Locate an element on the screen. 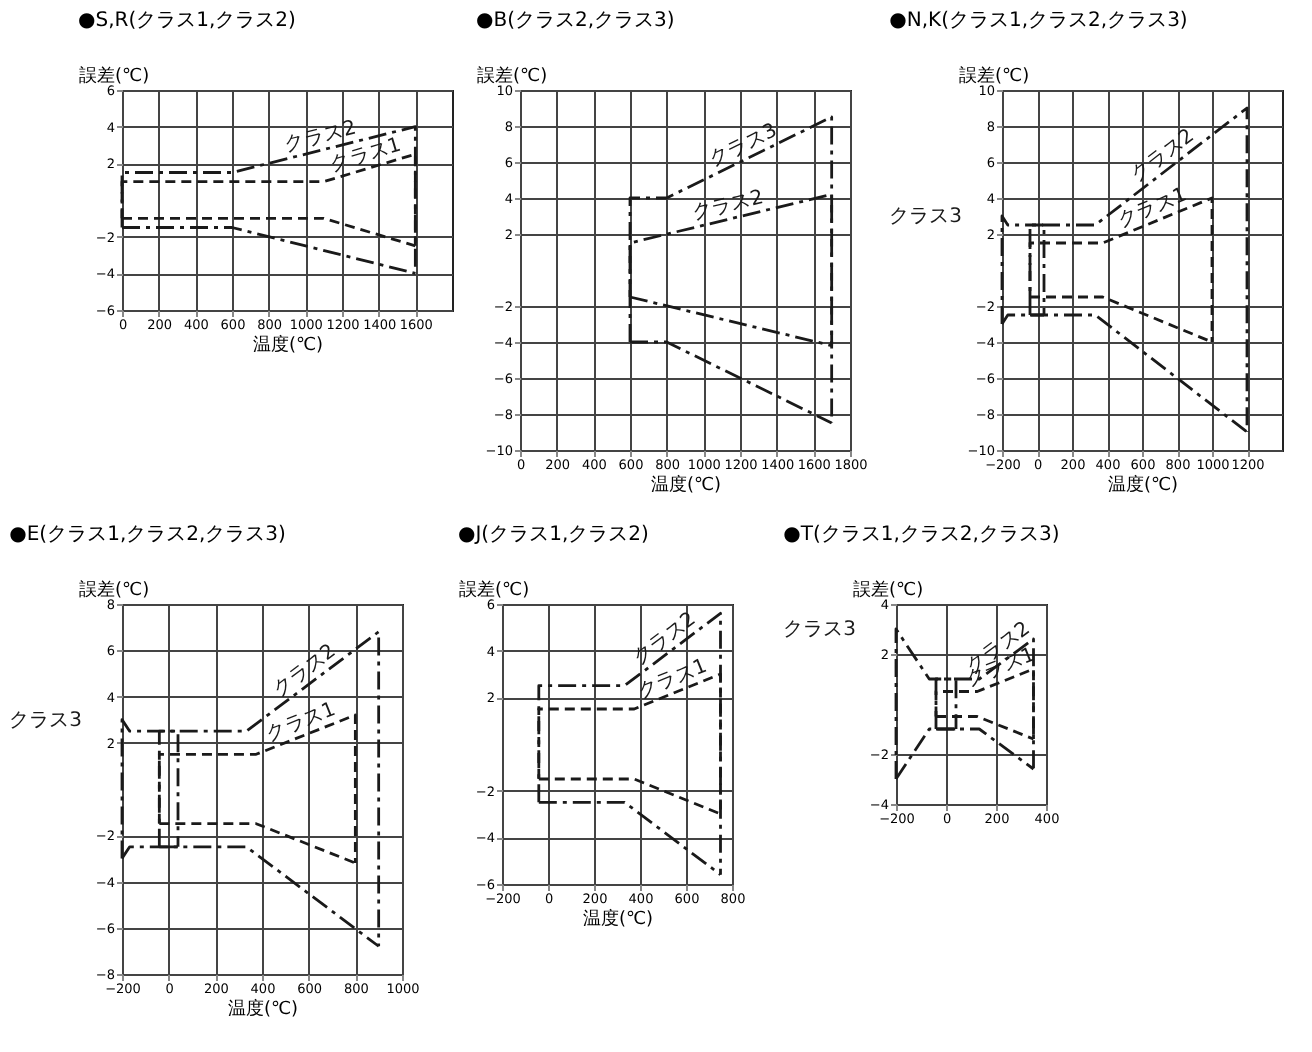 The image size is (1312, 1052). chart-title: ●B(クラス2,クラス3) is located at coordinates (575, 21).